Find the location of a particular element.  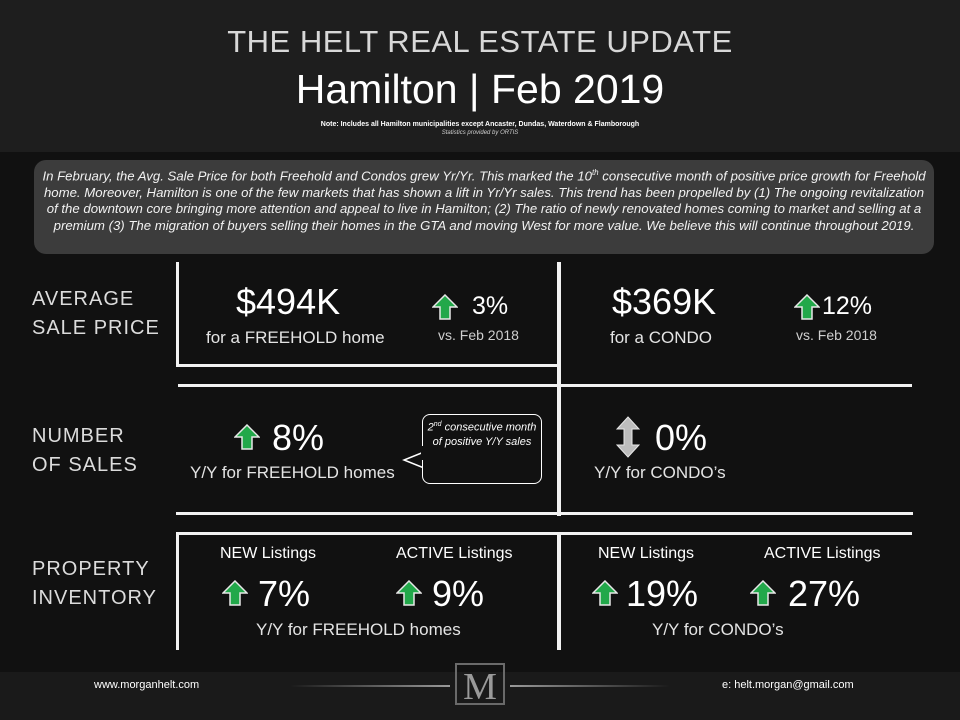

callout-joint is located at coordinates (423, 453).